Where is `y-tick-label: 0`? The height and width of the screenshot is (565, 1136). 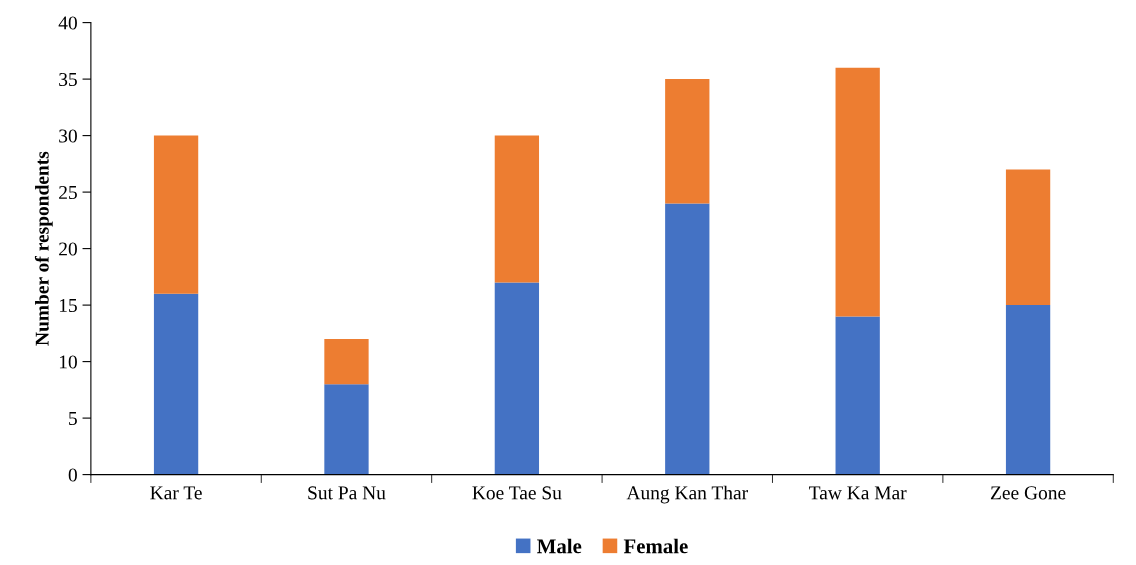 y-tick-label: 0 is located at coordinates (72, 475).